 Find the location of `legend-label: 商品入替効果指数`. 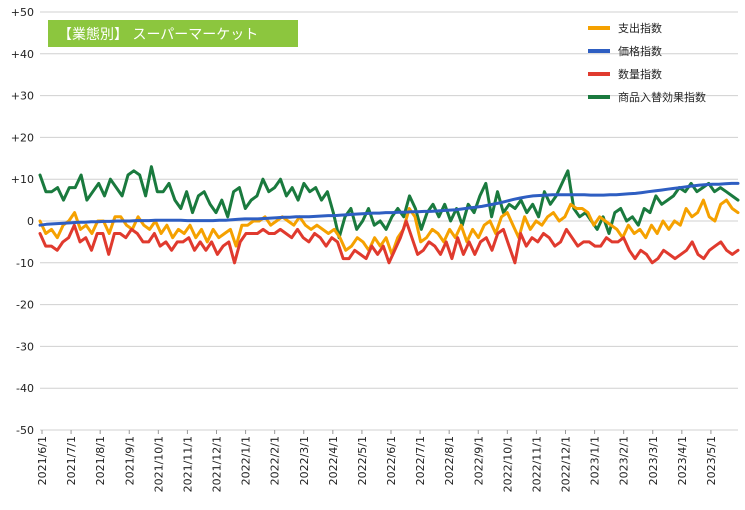

legend-label: 商品入替効果指数 is located at coordinates (662, 97).